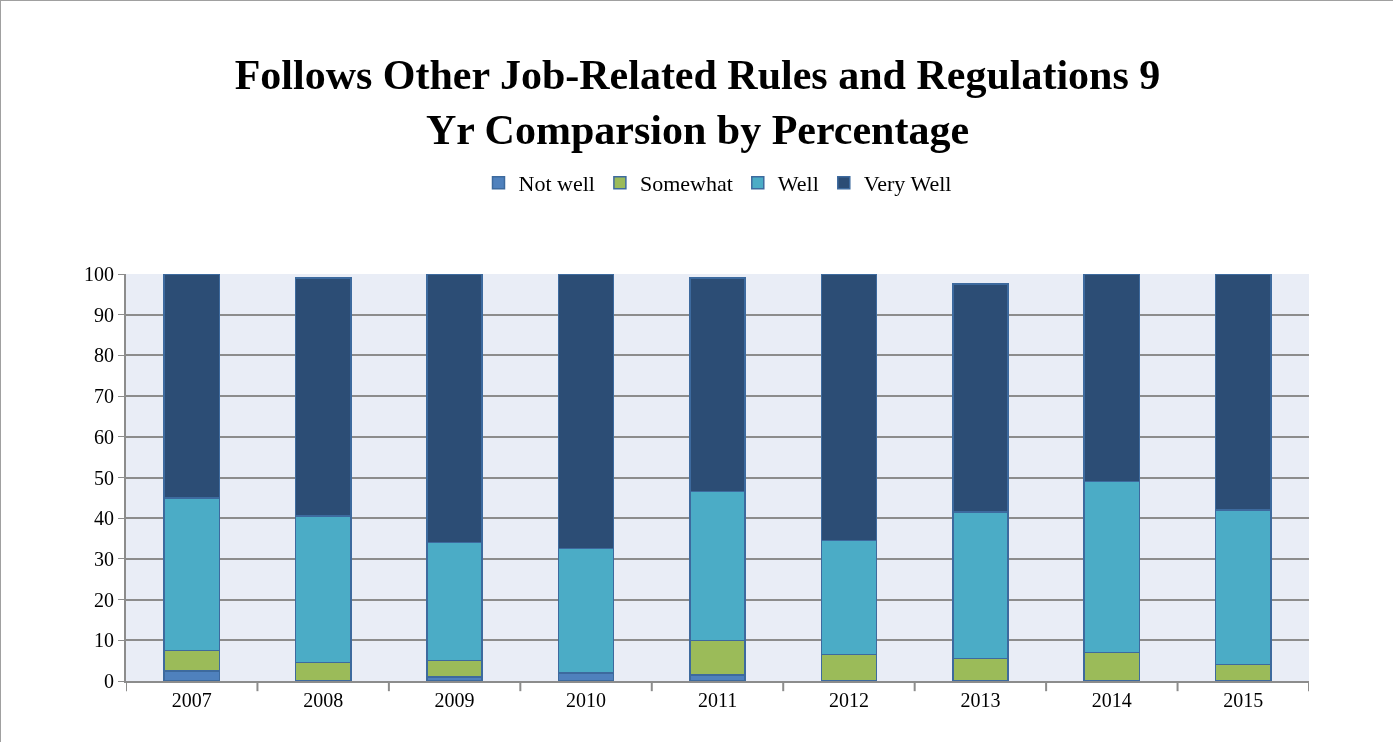  I want to click on y-tick-label: 100, so click(99, 274).